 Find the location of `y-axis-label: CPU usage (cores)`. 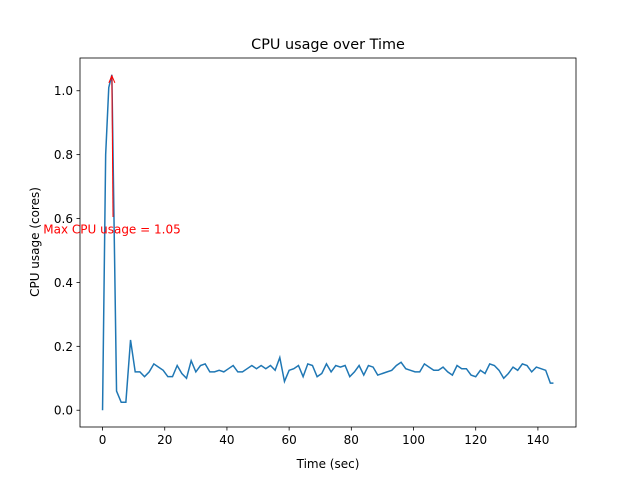

y-axis-label: CPU usage (cores) is located at coordinates (35, 242).